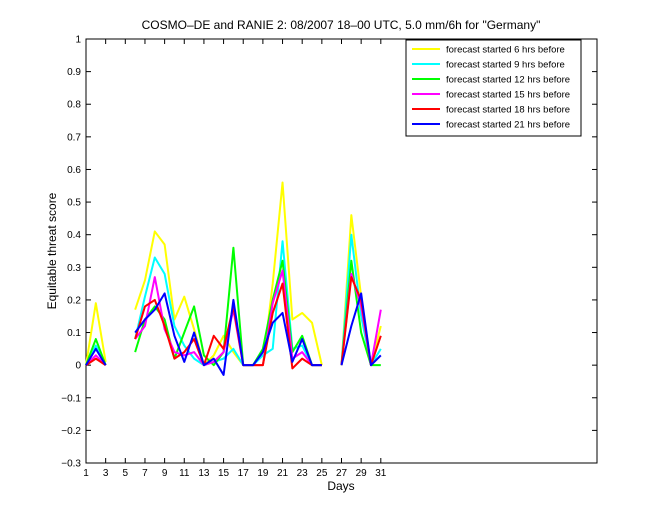 The width and height of the screenshot is (660, 520). What do you see at coordinates (505, 65) in the screenshot?
I see `legend-entry: forecast started 9 hrs before` at bounding box center [505, 65].